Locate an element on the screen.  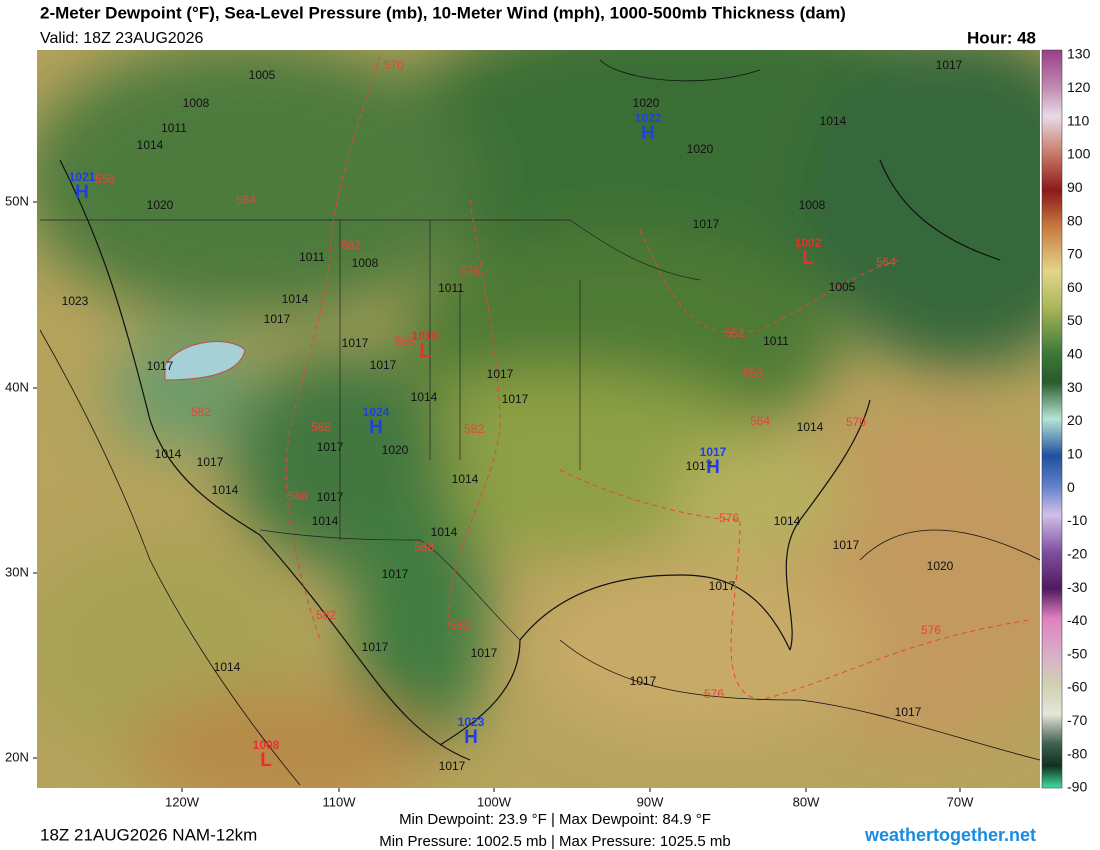
lat-label: 50N is located at coordinates (17, 200).